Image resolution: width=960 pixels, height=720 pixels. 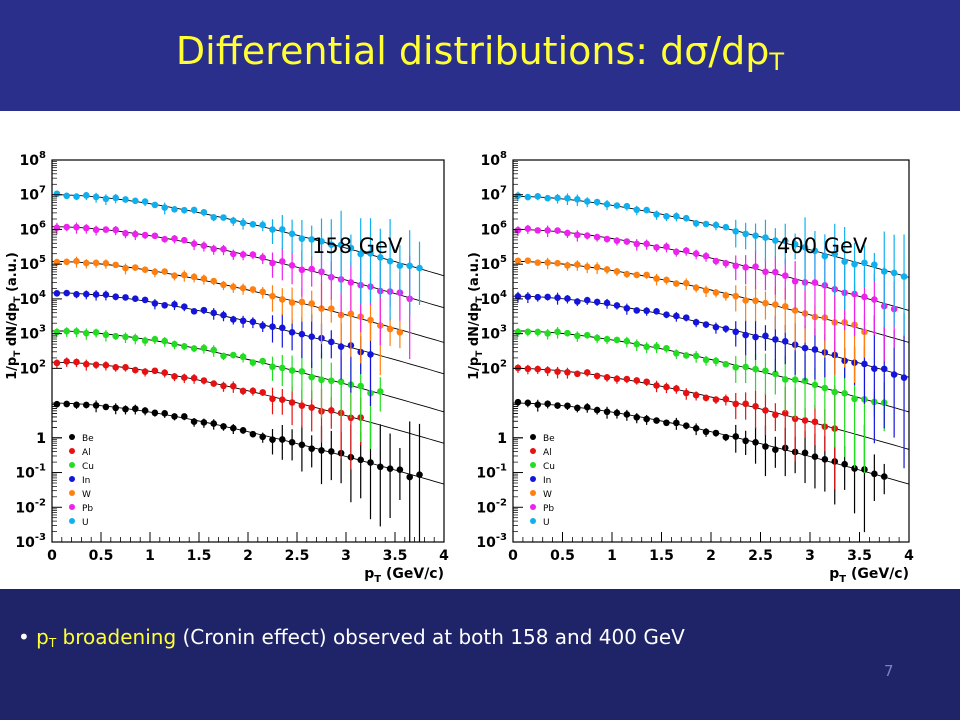 I want to click on x-tick-label: 4, so click(x=909, y=556).